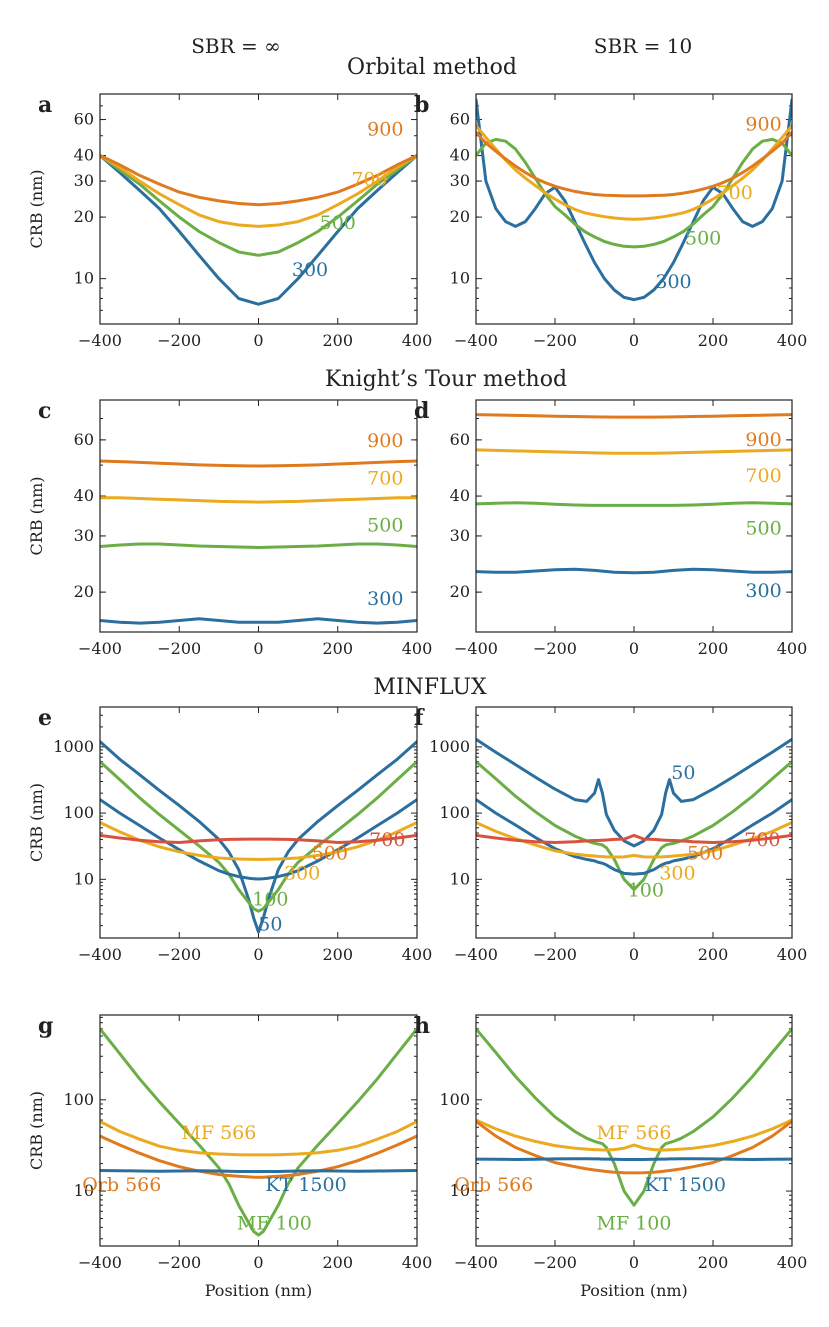 The width and height of the screenshot is (829, 1327). Describe the element at coordinates (45, 718) in the screenshot. I see `panel-letter-e: e` at that location.